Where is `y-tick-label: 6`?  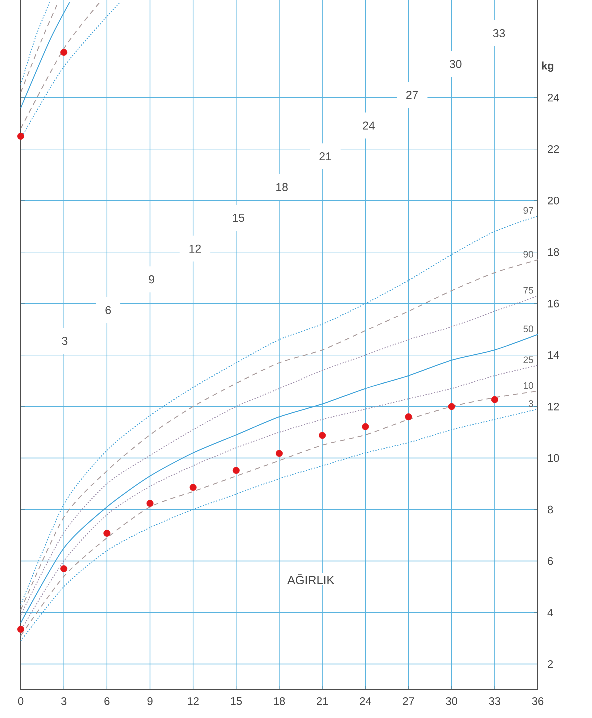 y-tick-label: 6 is located at coordinates (551, 561).